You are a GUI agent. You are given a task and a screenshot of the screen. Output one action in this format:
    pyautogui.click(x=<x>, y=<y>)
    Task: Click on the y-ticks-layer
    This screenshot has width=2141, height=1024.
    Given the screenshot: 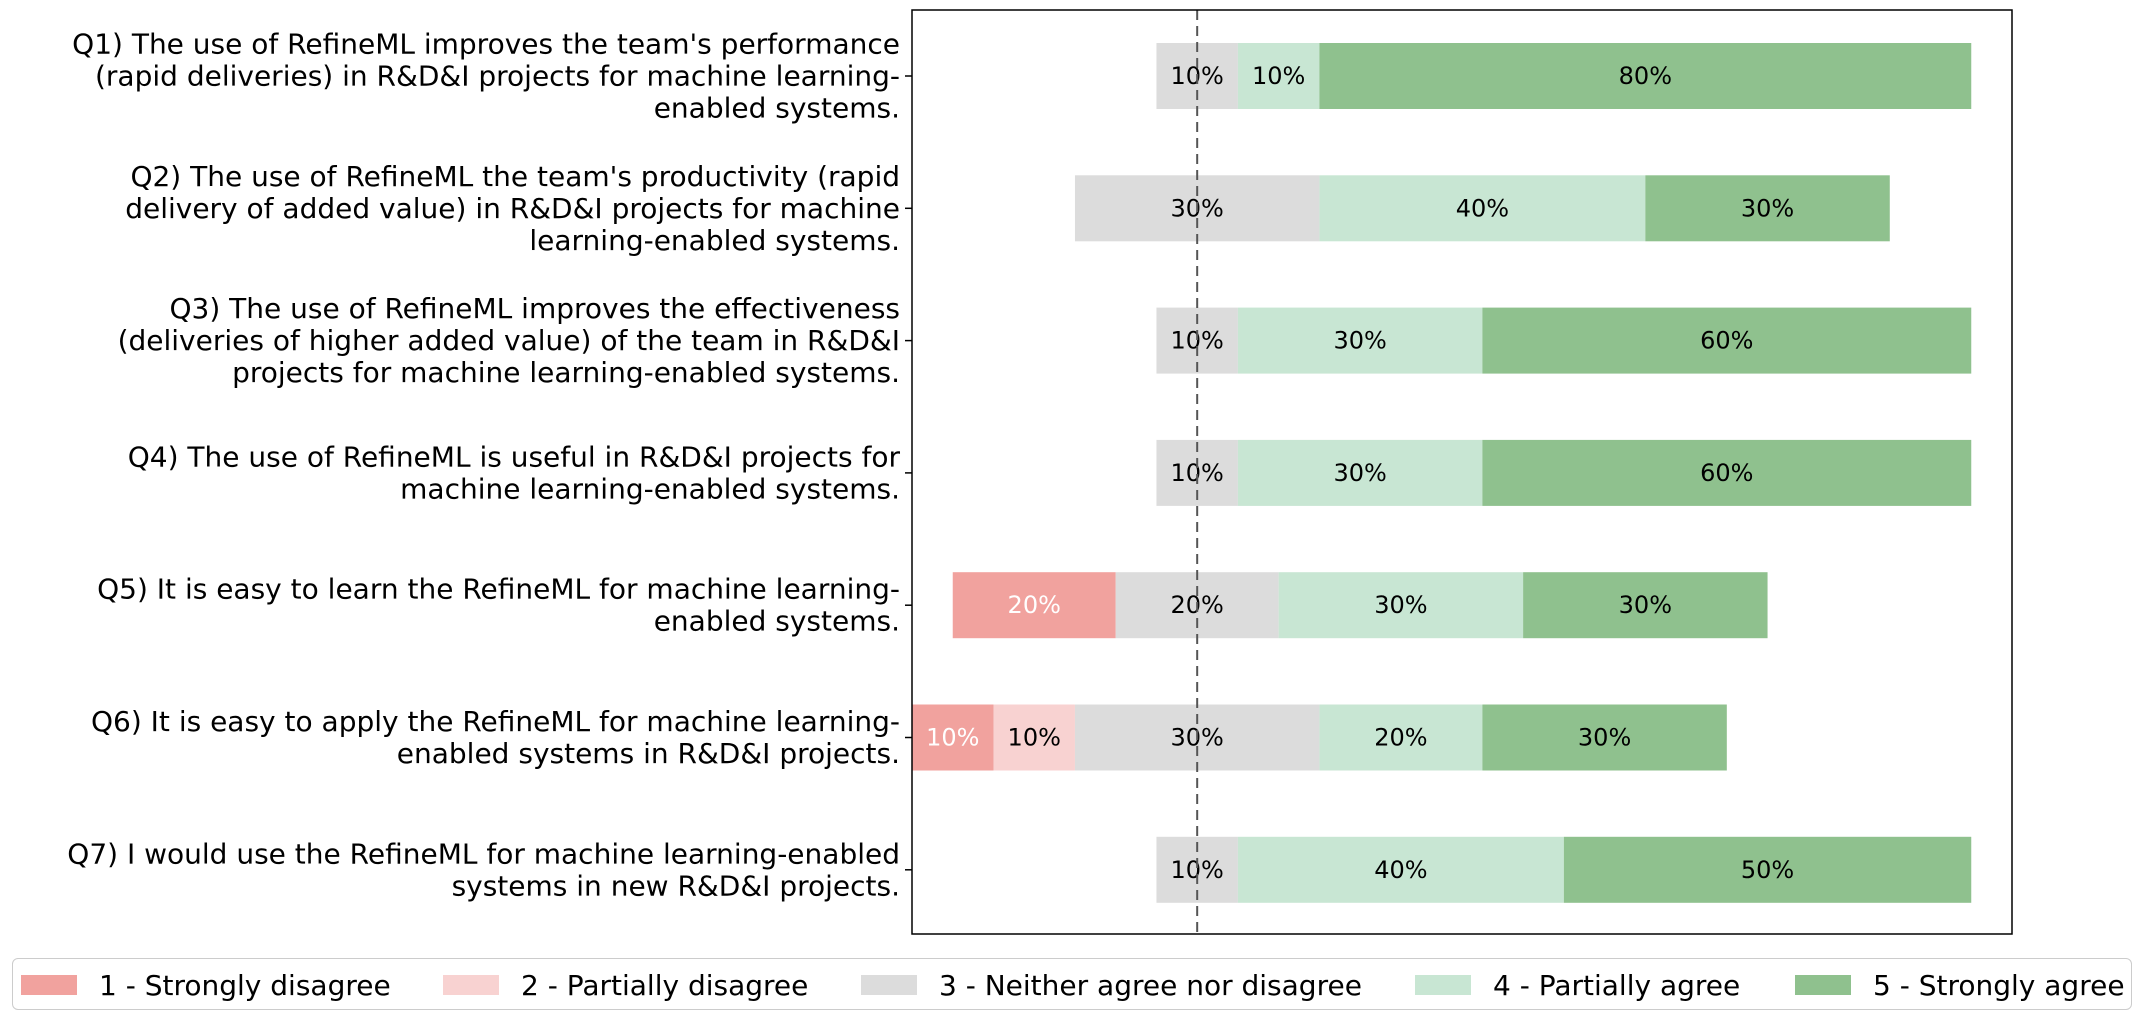 What is the action you would take?
    pyautogui.click(x=908, y=473)
    